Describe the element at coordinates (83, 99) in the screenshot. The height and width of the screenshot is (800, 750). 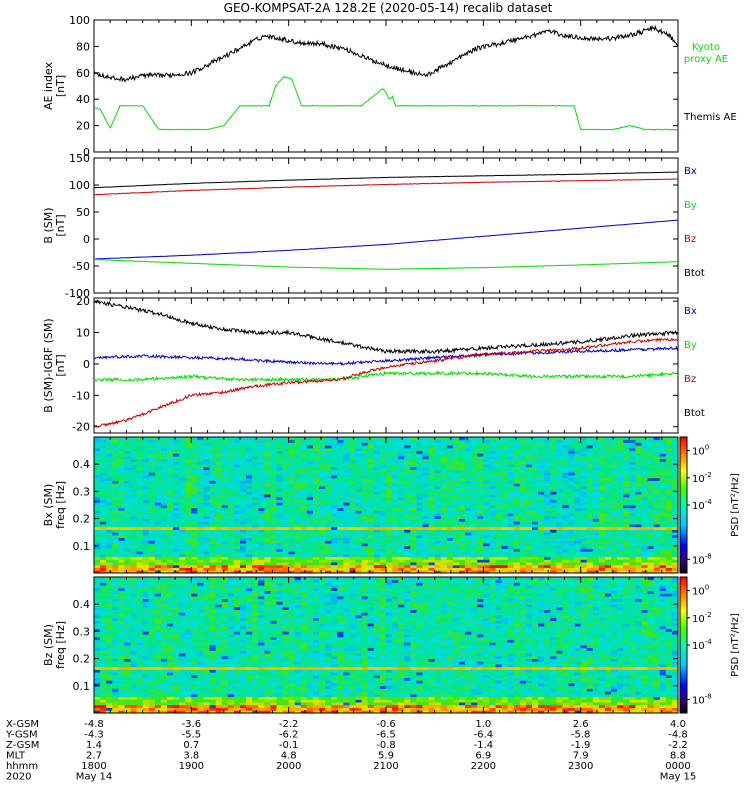
I see `ae-ytick-label: 40` at that location.